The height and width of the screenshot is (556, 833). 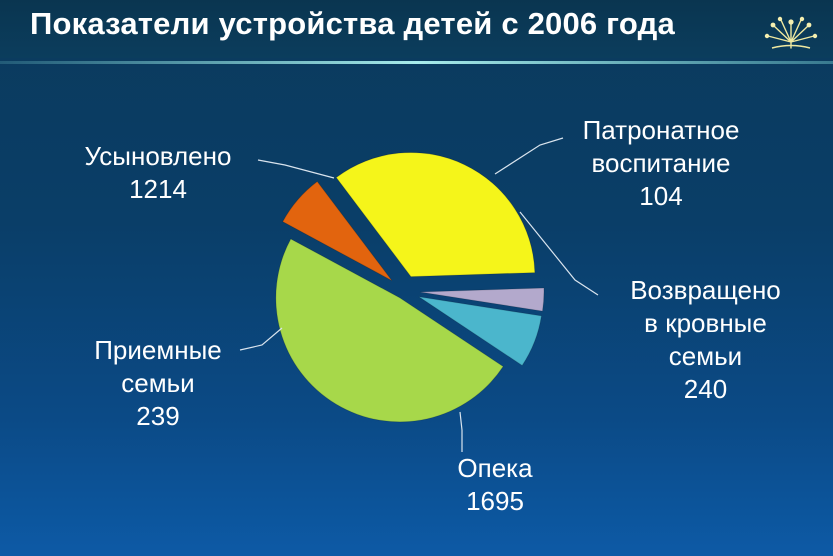 What do you see at coordinates (461, 431) in the screenshot?
I see `leader-line-guardianship` at bounding box center [461, 431].